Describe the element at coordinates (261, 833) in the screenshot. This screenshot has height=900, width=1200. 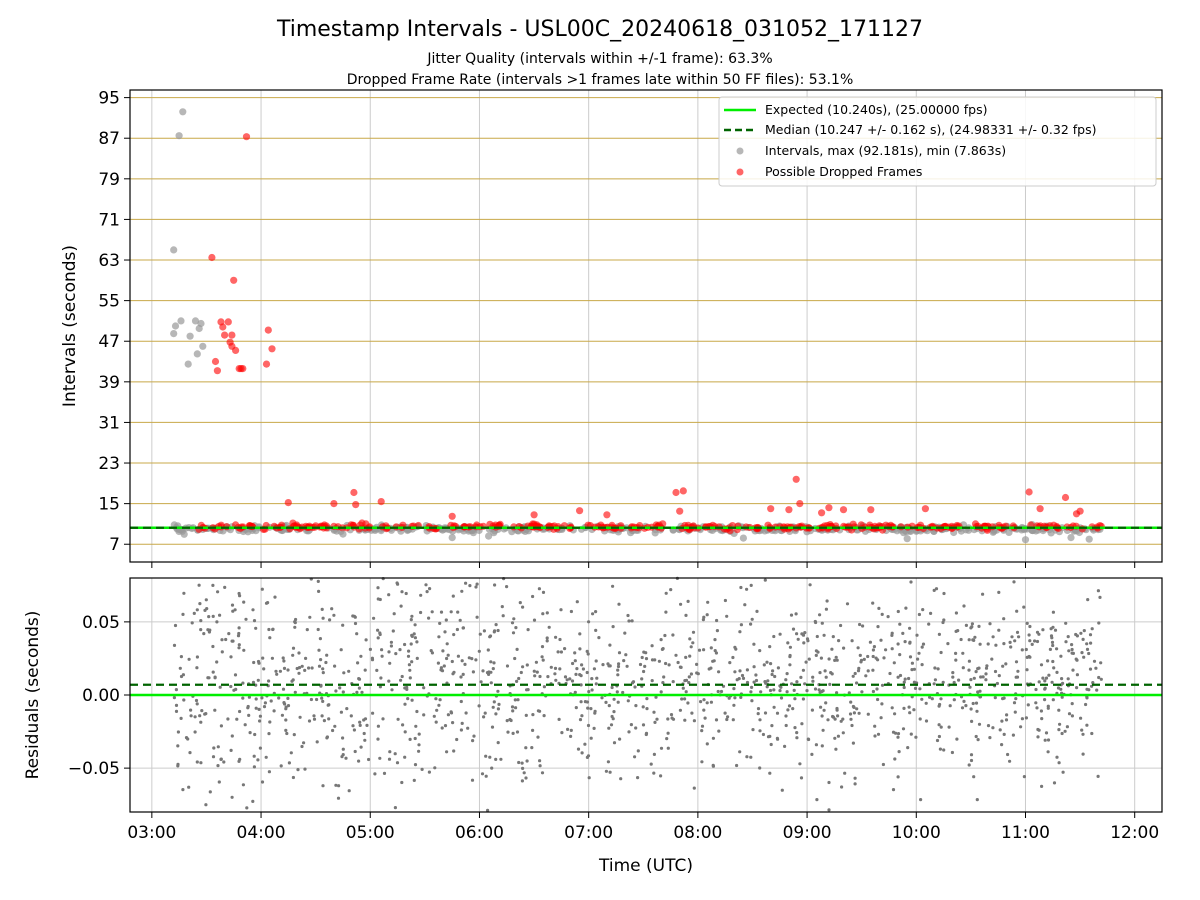
I see `x-tick-label: 04:00` at that location.